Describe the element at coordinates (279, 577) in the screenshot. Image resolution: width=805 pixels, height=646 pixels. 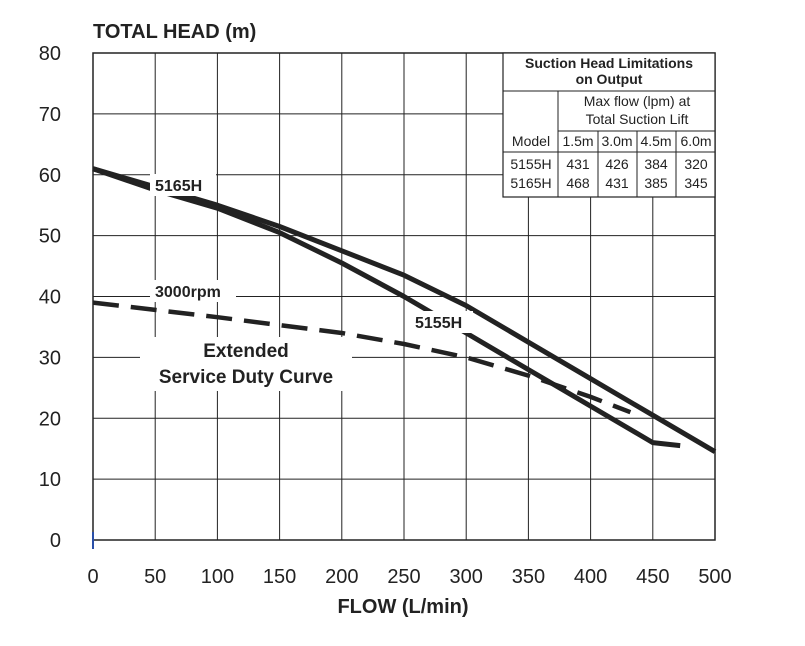
I see `x-tick-label: 150` at that location.